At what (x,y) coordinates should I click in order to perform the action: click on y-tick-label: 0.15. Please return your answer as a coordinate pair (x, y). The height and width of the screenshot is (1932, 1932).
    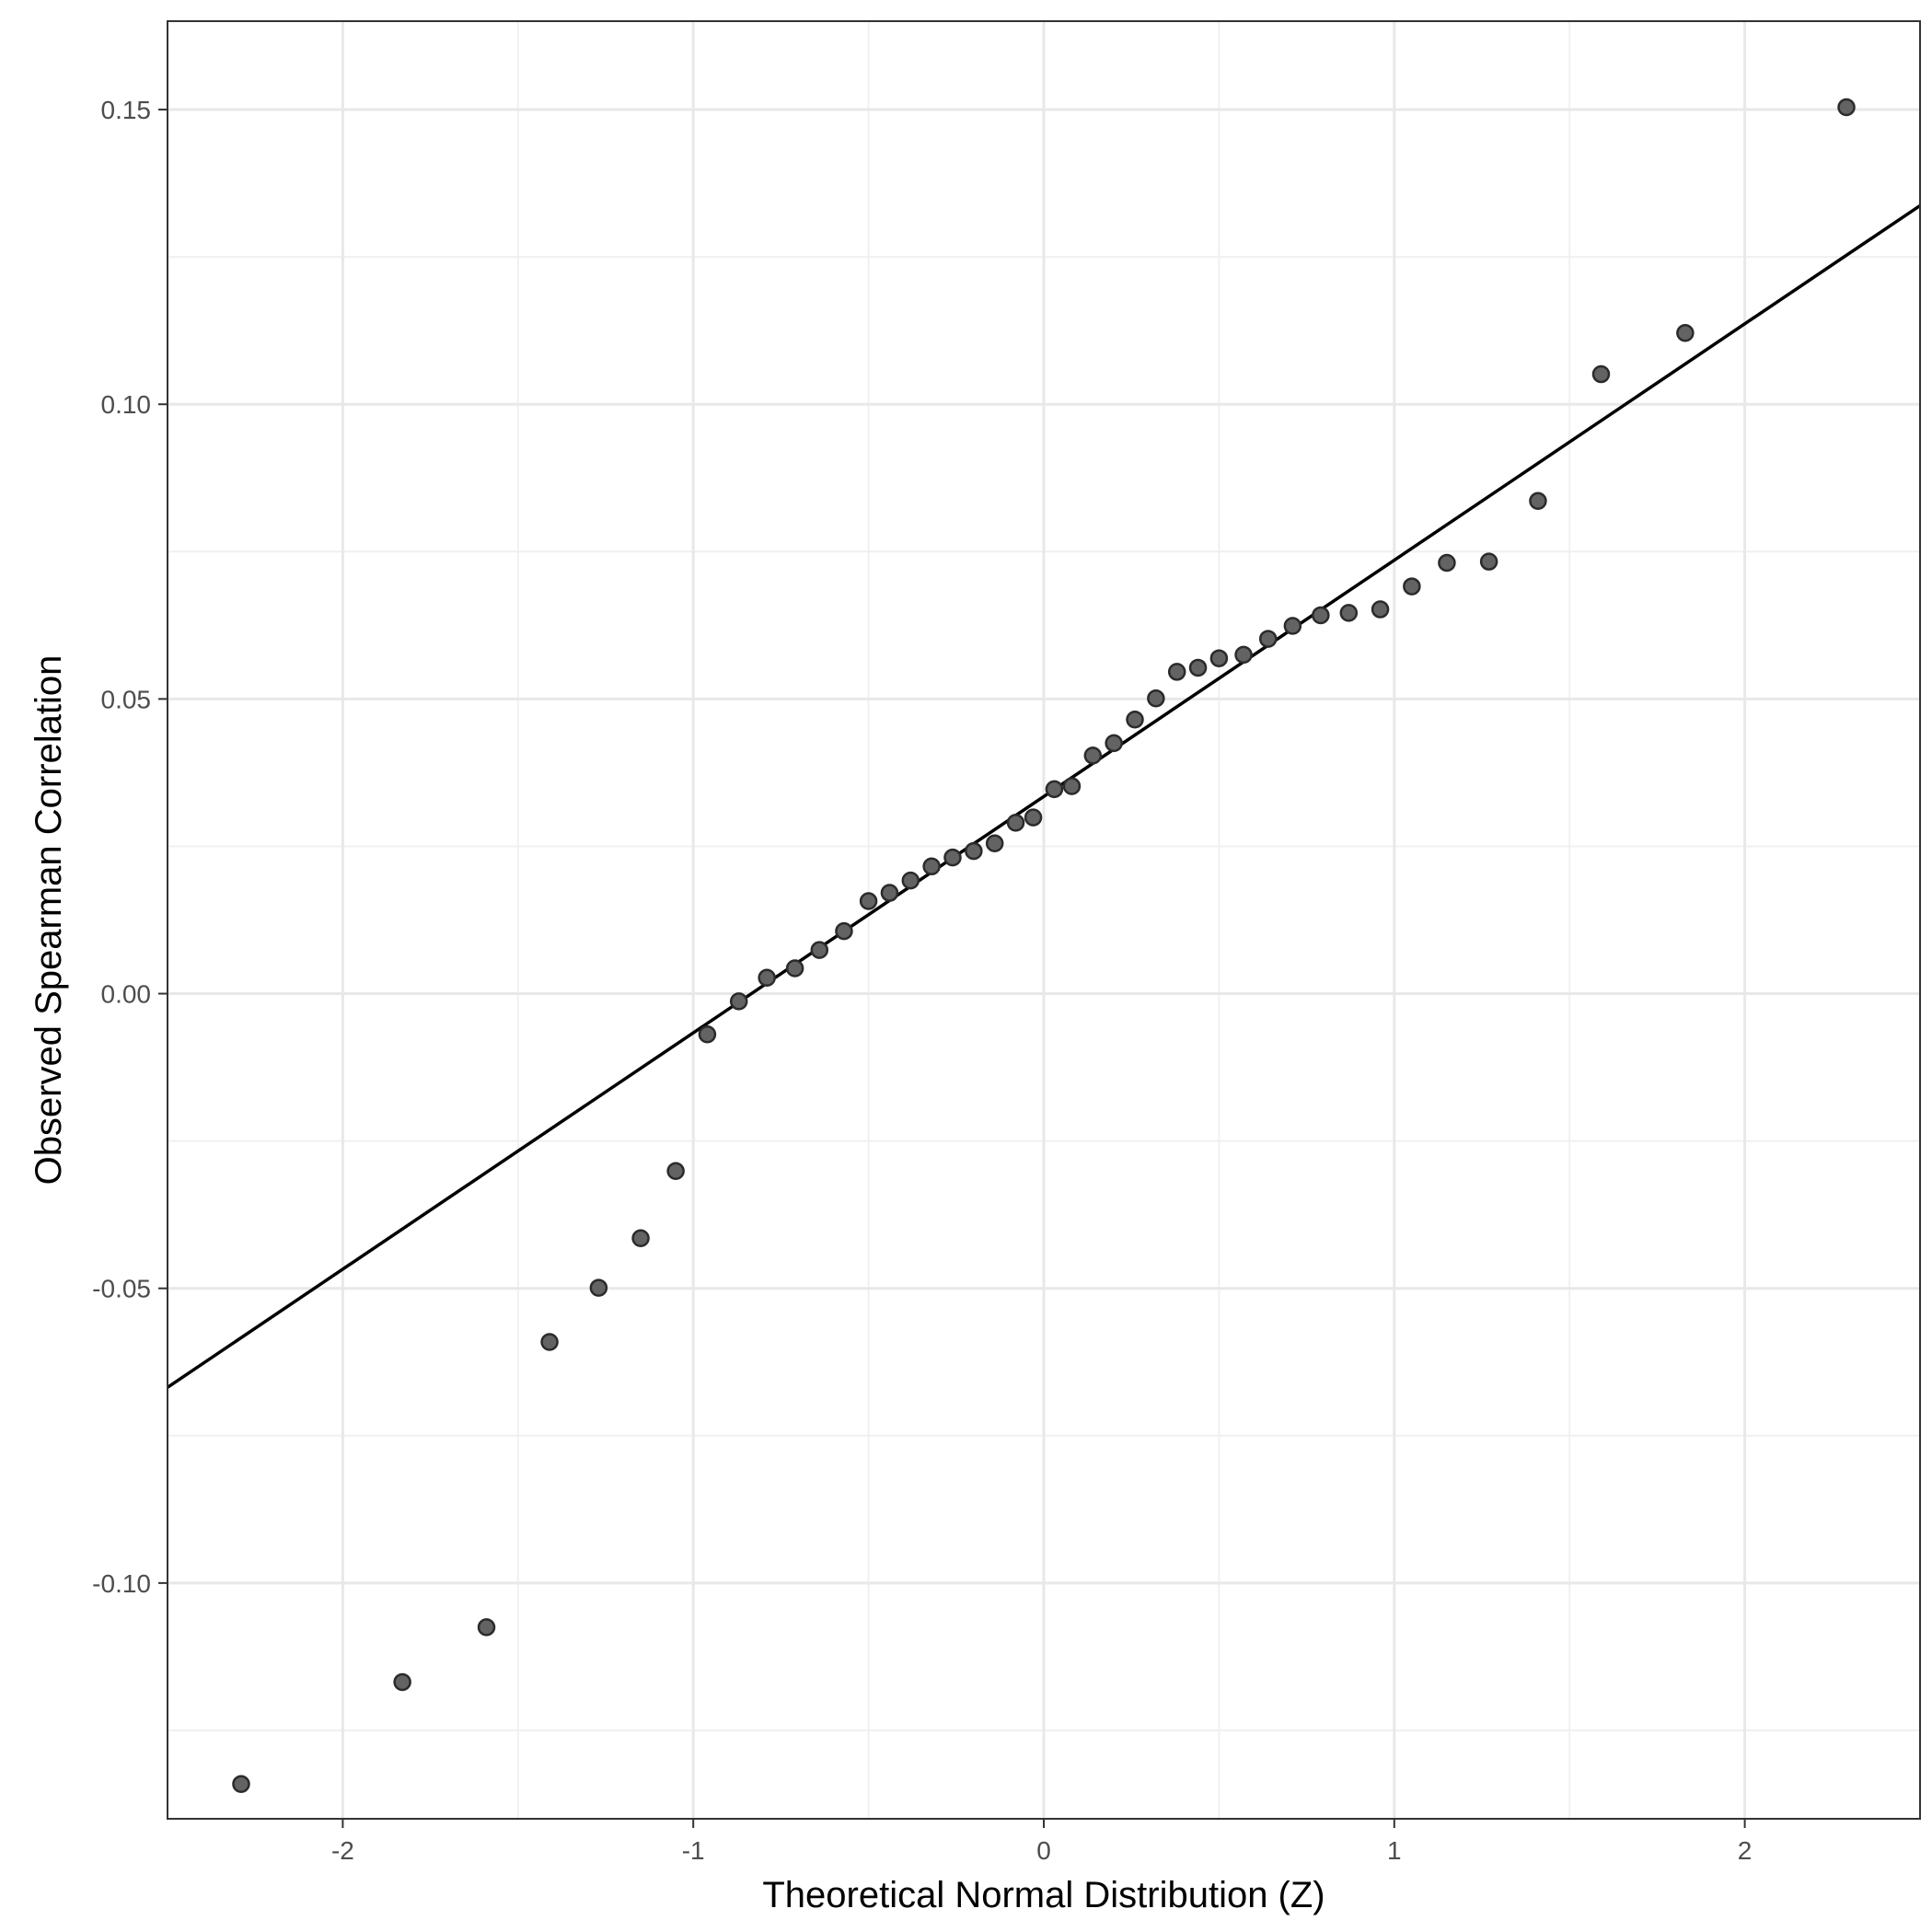
    Looking at the image, I should click on (127, 110).